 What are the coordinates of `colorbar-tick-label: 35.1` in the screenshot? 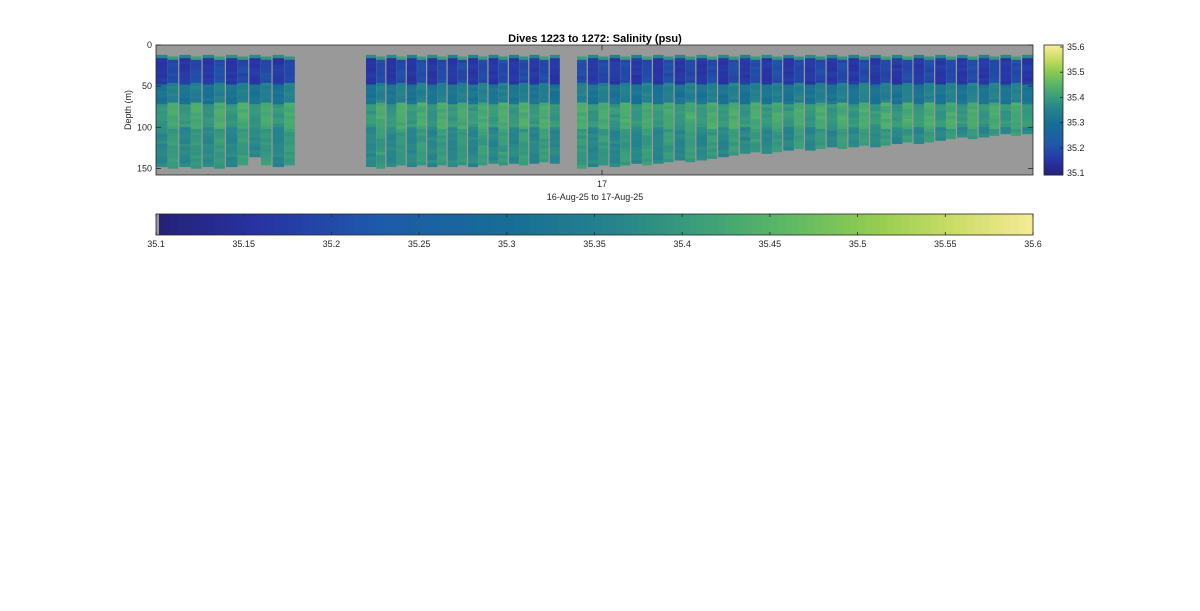 It's located at (156, 244).